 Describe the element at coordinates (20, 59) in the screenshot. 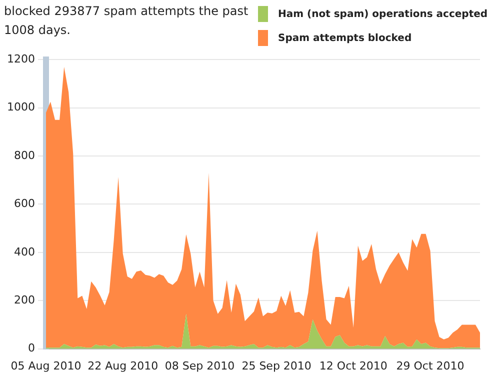

I see `y-tick-label: 1200` at that location.